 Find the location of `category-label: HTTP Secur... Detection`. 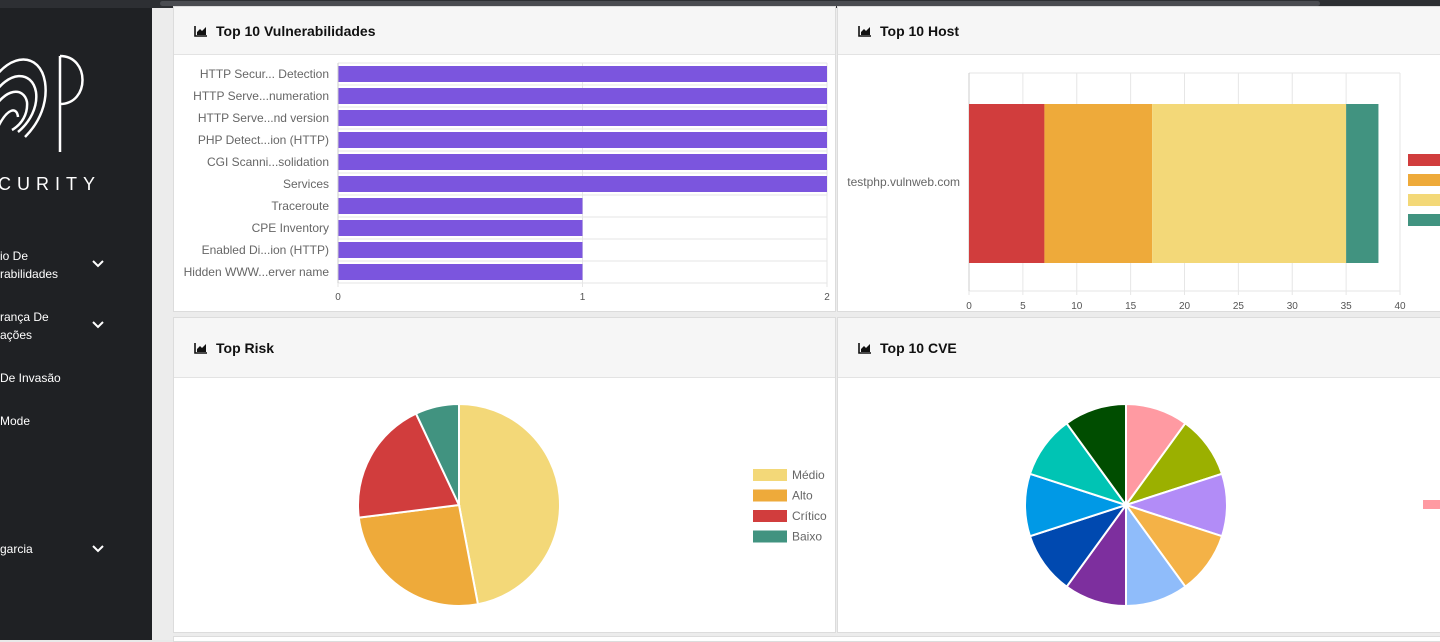

category-label: HTTP Secur... Detection is located at coordinates (264, 74).